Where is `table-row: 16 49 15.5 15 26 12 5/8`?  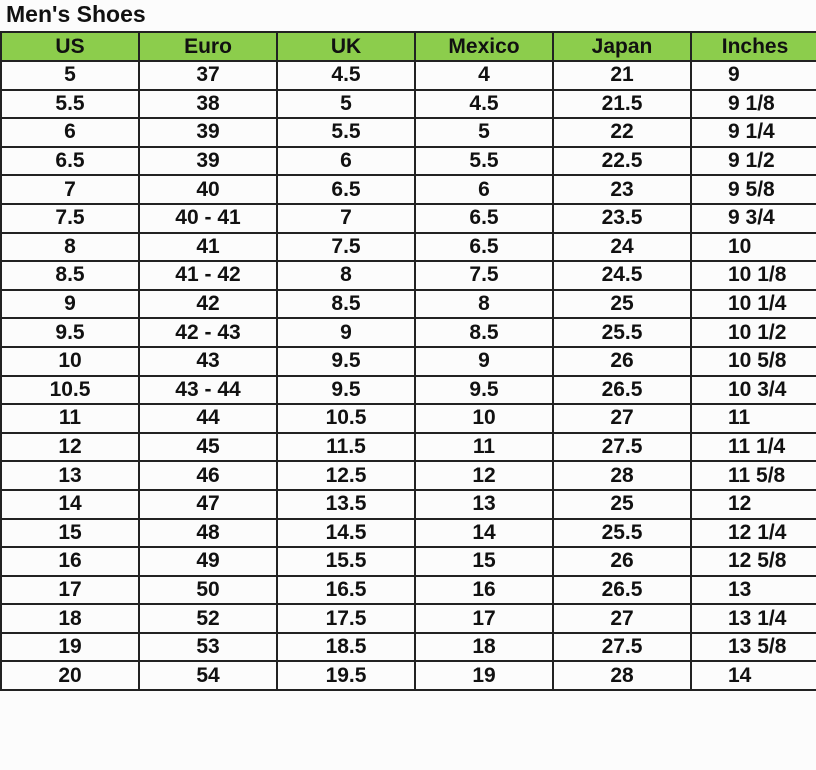
table-row: 16 49 15.5 15 26 12 5/8 is located at coordinates (408, 561).